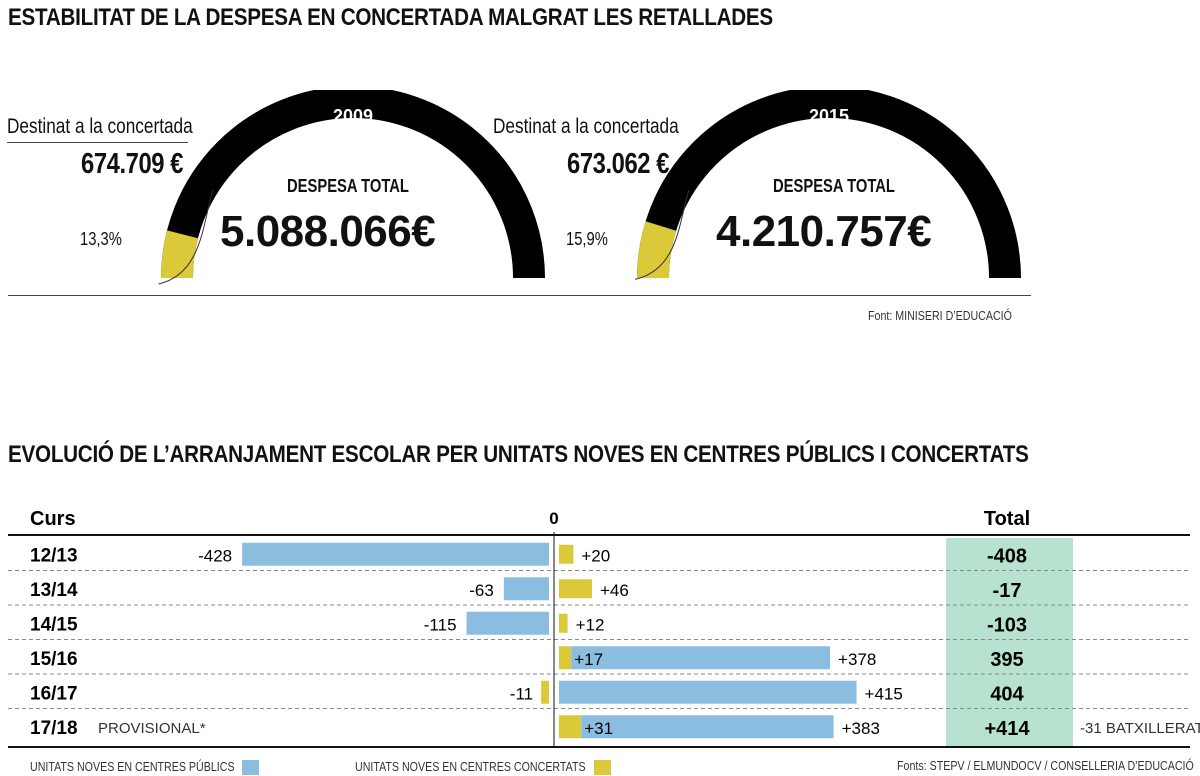 Image resolution: width=1200 pixels, height=776 pixels. Describe the element at coordinates (1006, 660) in the screenshot. I see `row-total: 395` at that location.